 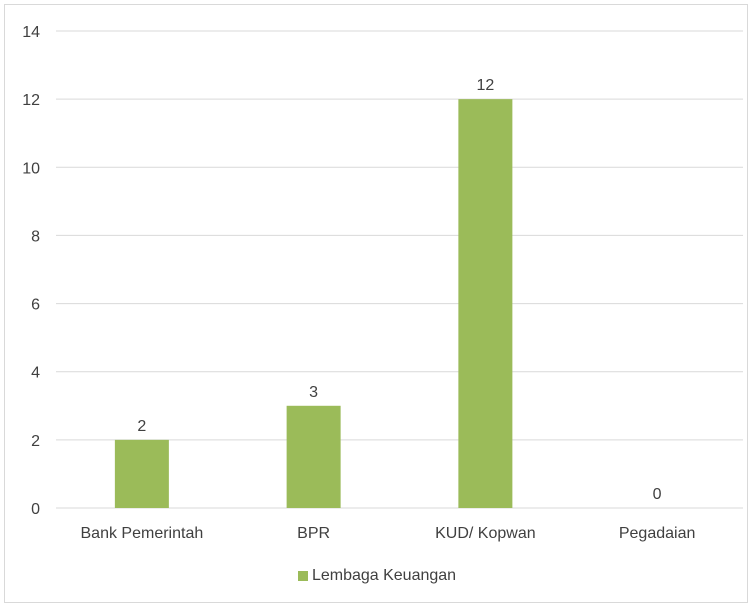 What do you see at coordinates (31, 168) in the screenshot?
I see `y-tick-label-10: 10` at bounding box center [31, 168].